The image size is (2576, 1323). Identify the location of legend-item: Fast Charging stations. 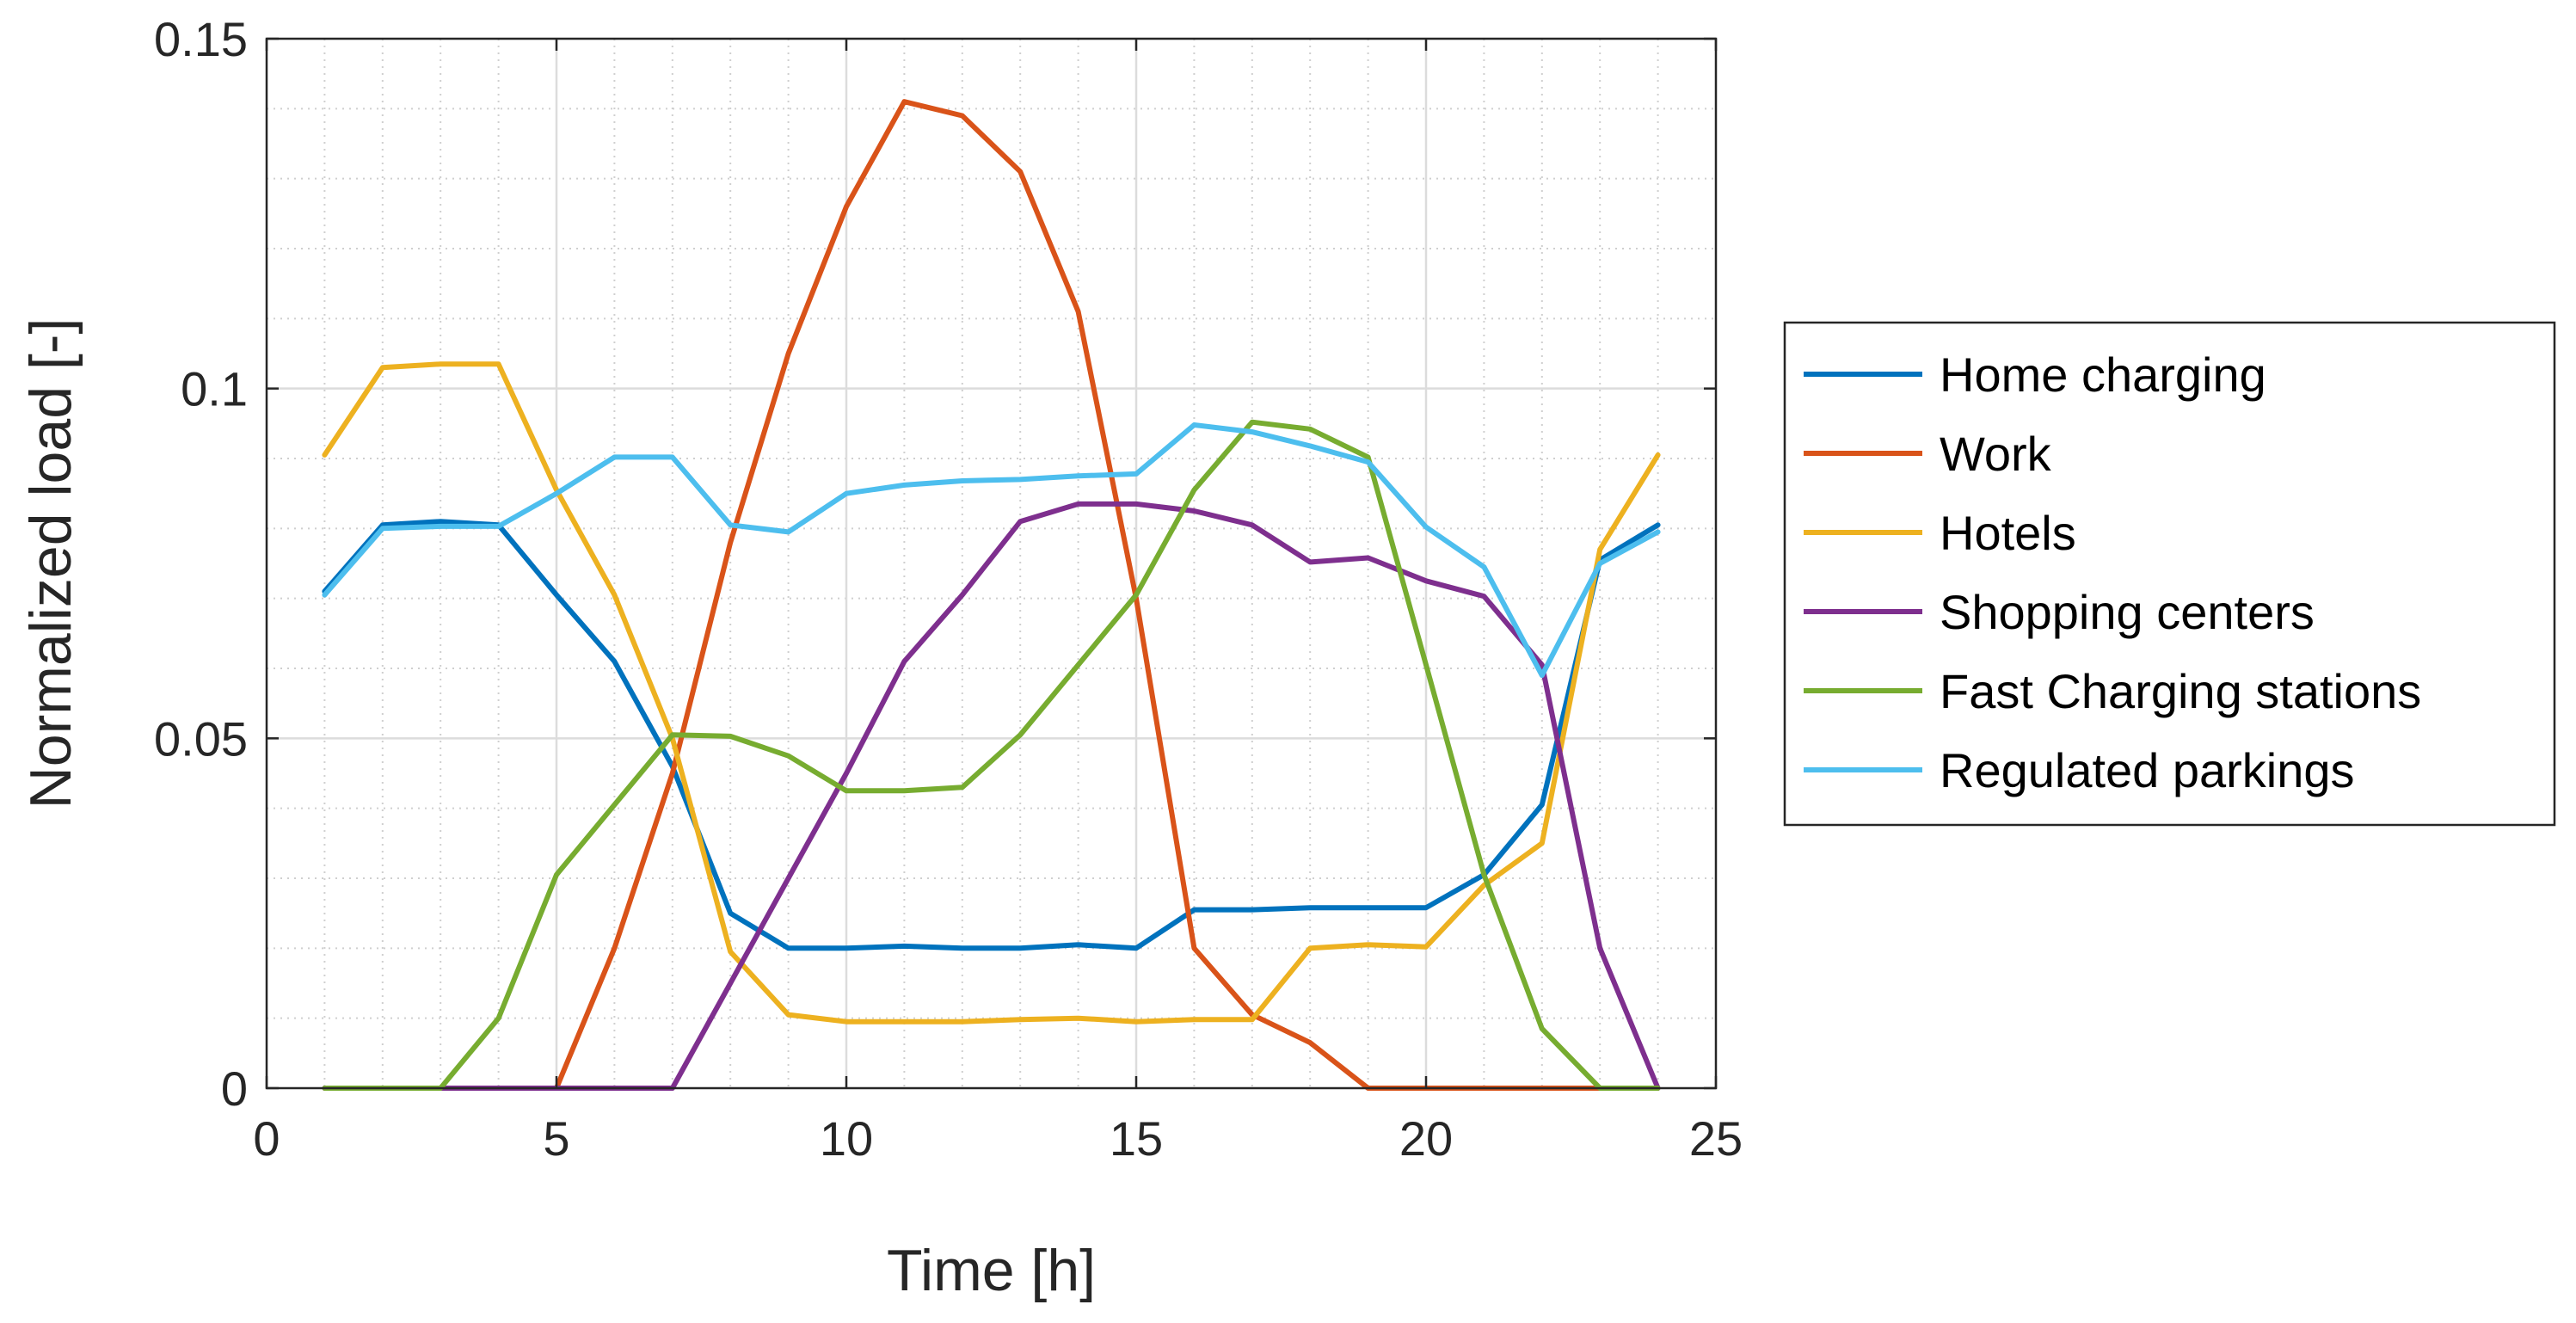
(2112, 691).